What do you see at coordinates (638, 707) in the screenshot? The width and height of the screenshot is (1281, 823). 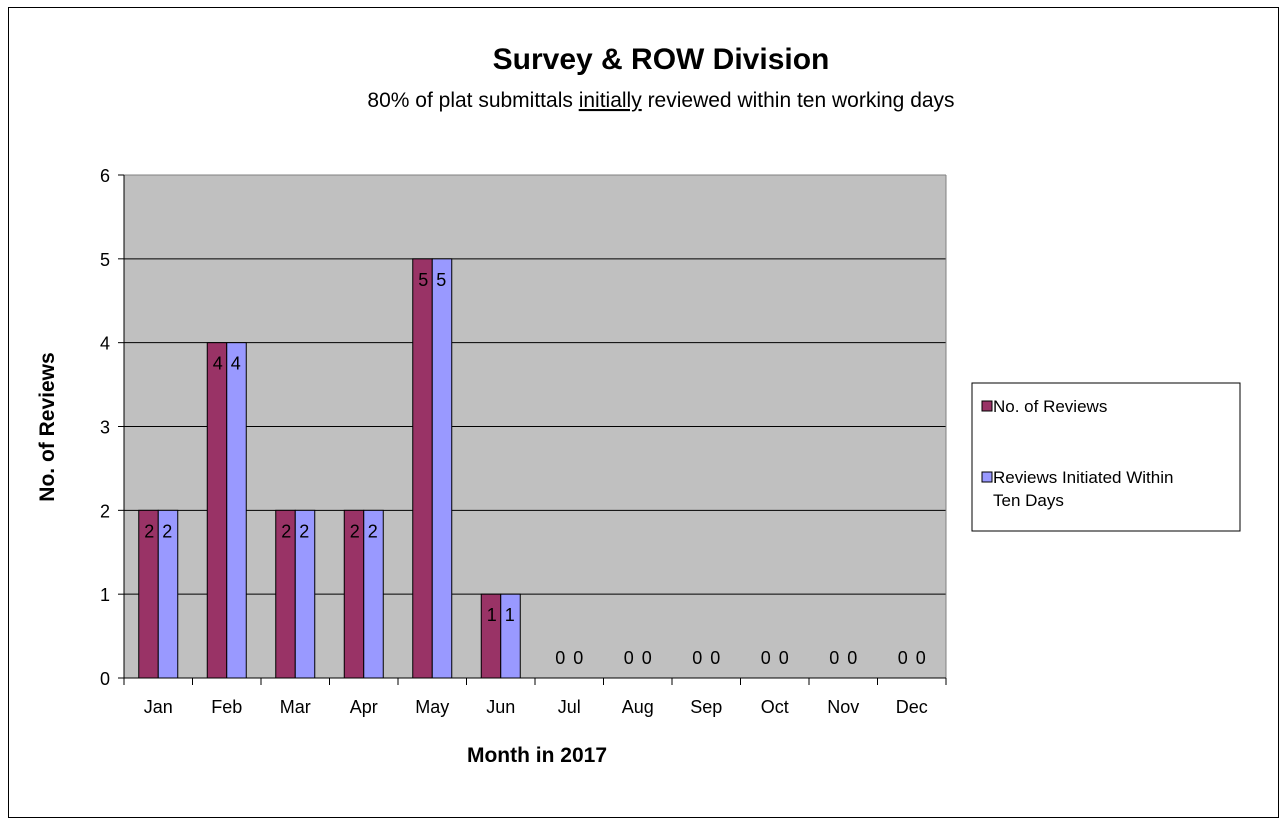 I see `x-tick-label: Aug` at bounding box center [638, 707].